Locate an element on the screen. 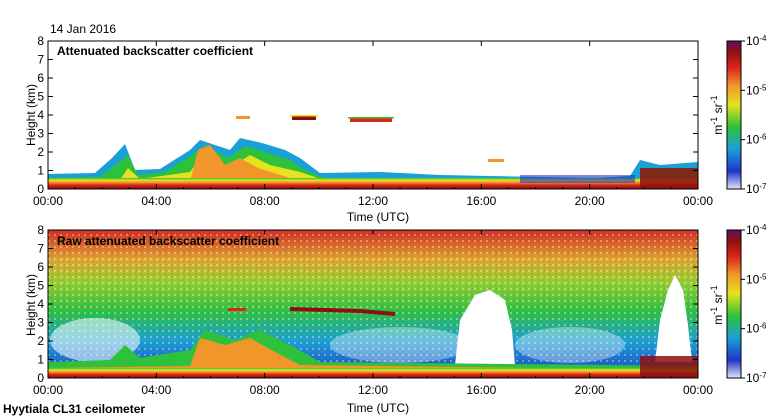  instrument-label: Hyytiala CL31 ceilometer is located at coordinates (74, 409).